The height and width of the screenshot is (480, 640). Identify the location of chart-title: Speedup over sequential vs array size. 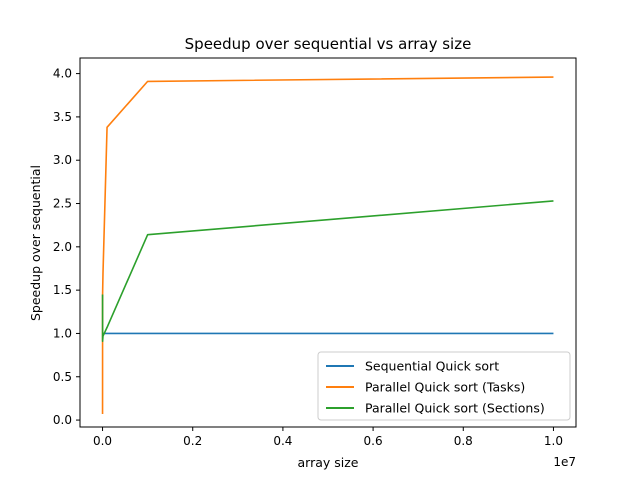
(328, 44).